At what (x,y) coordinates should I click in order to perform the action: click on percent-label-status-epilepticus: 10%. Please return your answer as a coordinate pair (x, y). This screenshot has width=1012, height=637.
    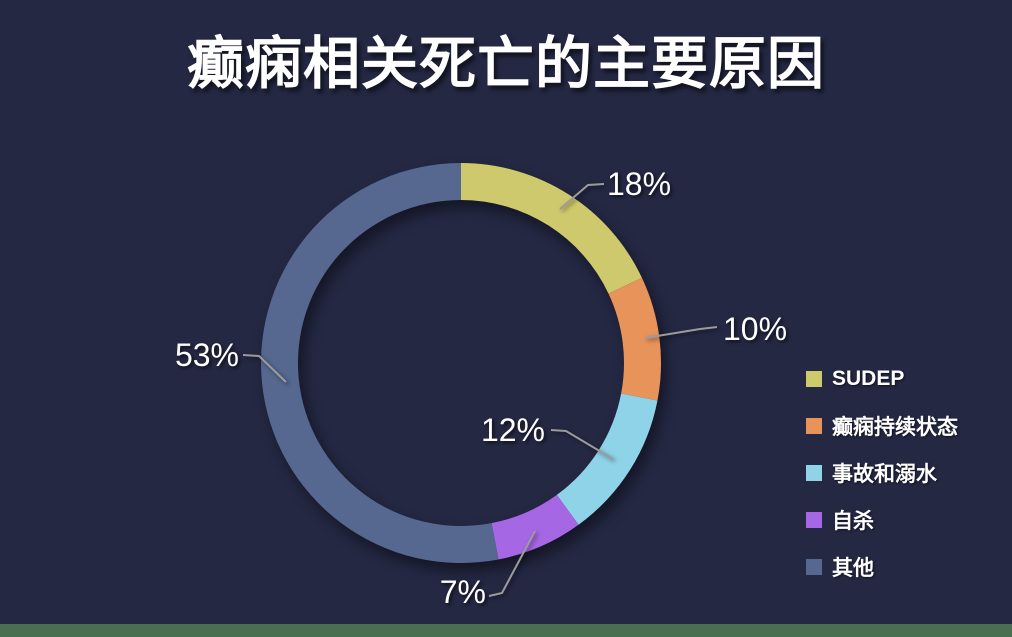
    Looking at the image, I should click on (755, 329).